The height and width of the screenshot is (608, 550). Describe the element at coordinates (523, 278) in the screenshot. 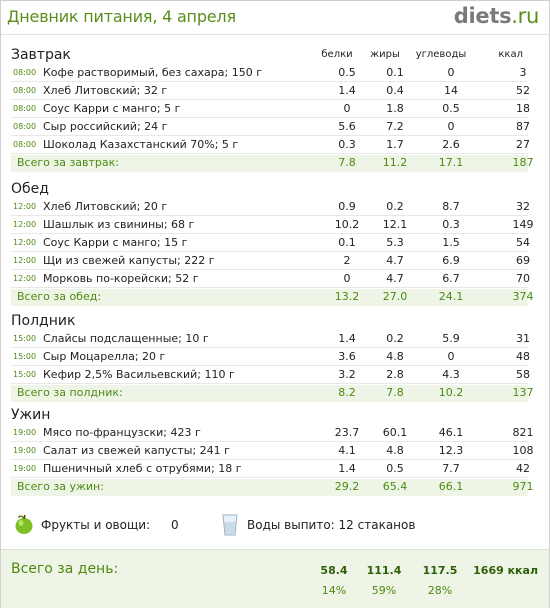

I see `food-kcal: 70` at that location.